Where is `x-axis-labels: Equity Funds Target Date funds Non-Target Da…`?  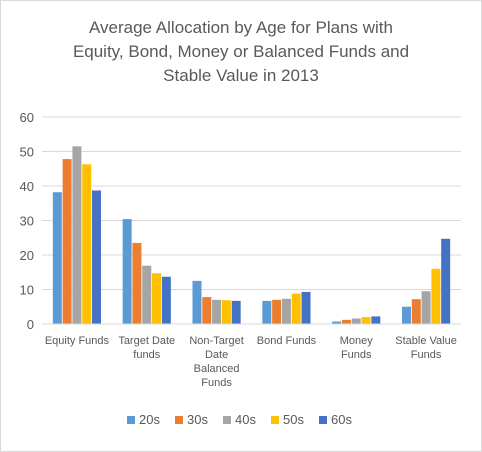
x-axis-labels: Equity Funds Target Date funds Non-Target Da… is located at coordinates (251, 362).